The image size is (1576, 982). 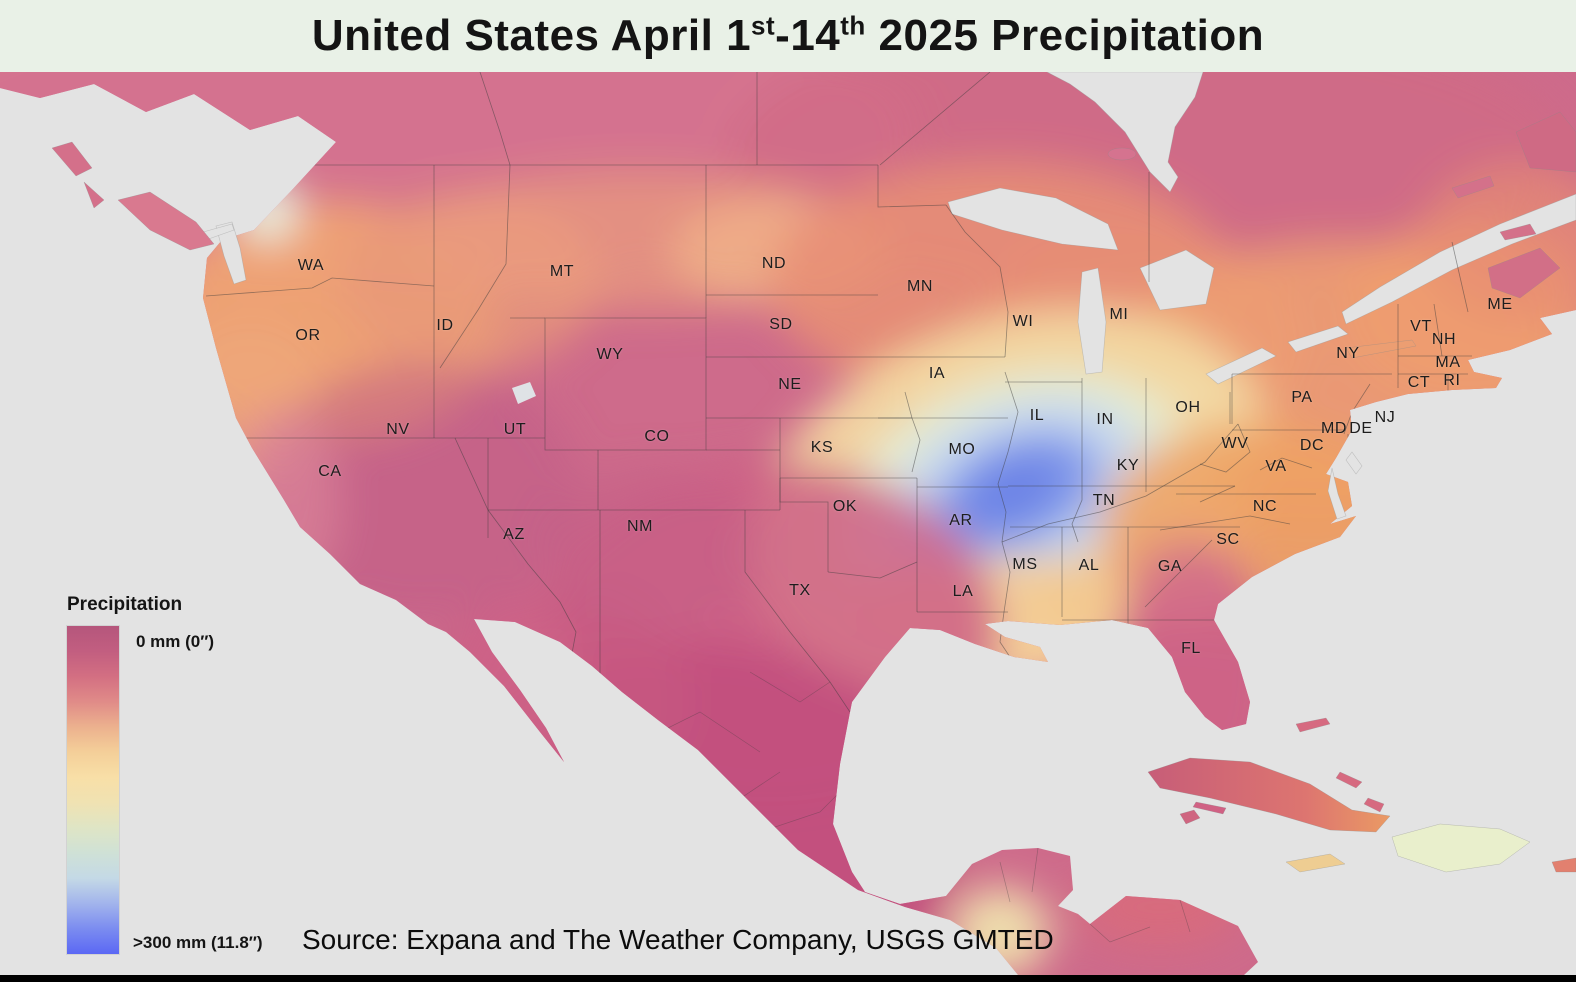 I want to click on great-salt-lake, so click(x=524, y=393).